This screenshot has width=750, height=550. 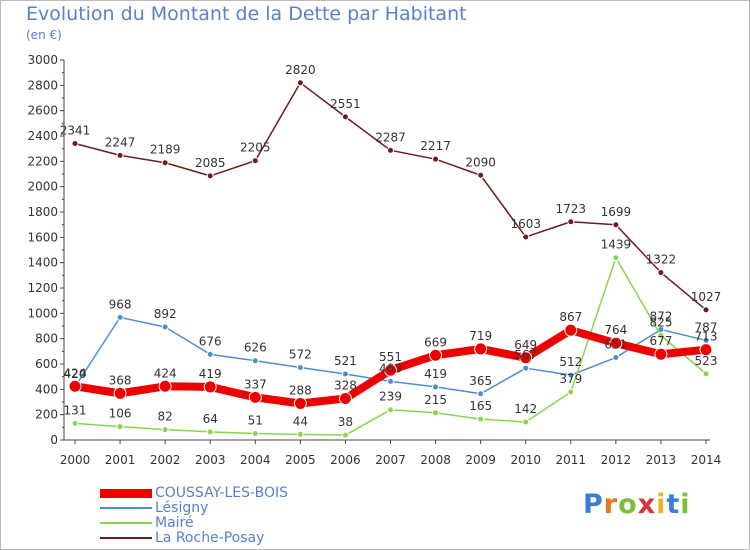 What do you see at coordinates (345, 361) in the screenshot?
I see `data-label: 521` at bounding box center [345, 361].